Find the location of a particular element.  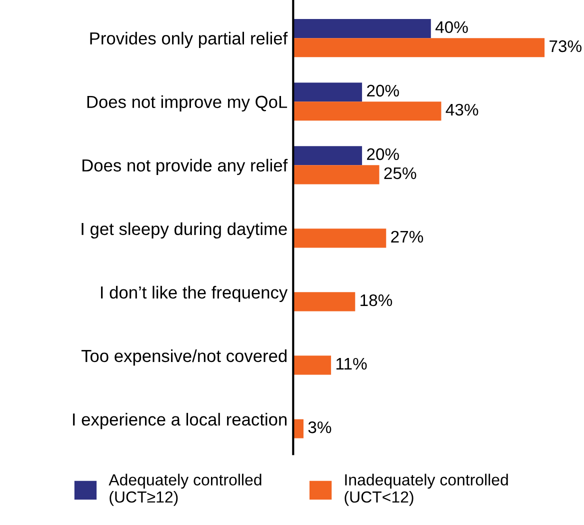

data-label: 43% is located at coordinates (462, 110).